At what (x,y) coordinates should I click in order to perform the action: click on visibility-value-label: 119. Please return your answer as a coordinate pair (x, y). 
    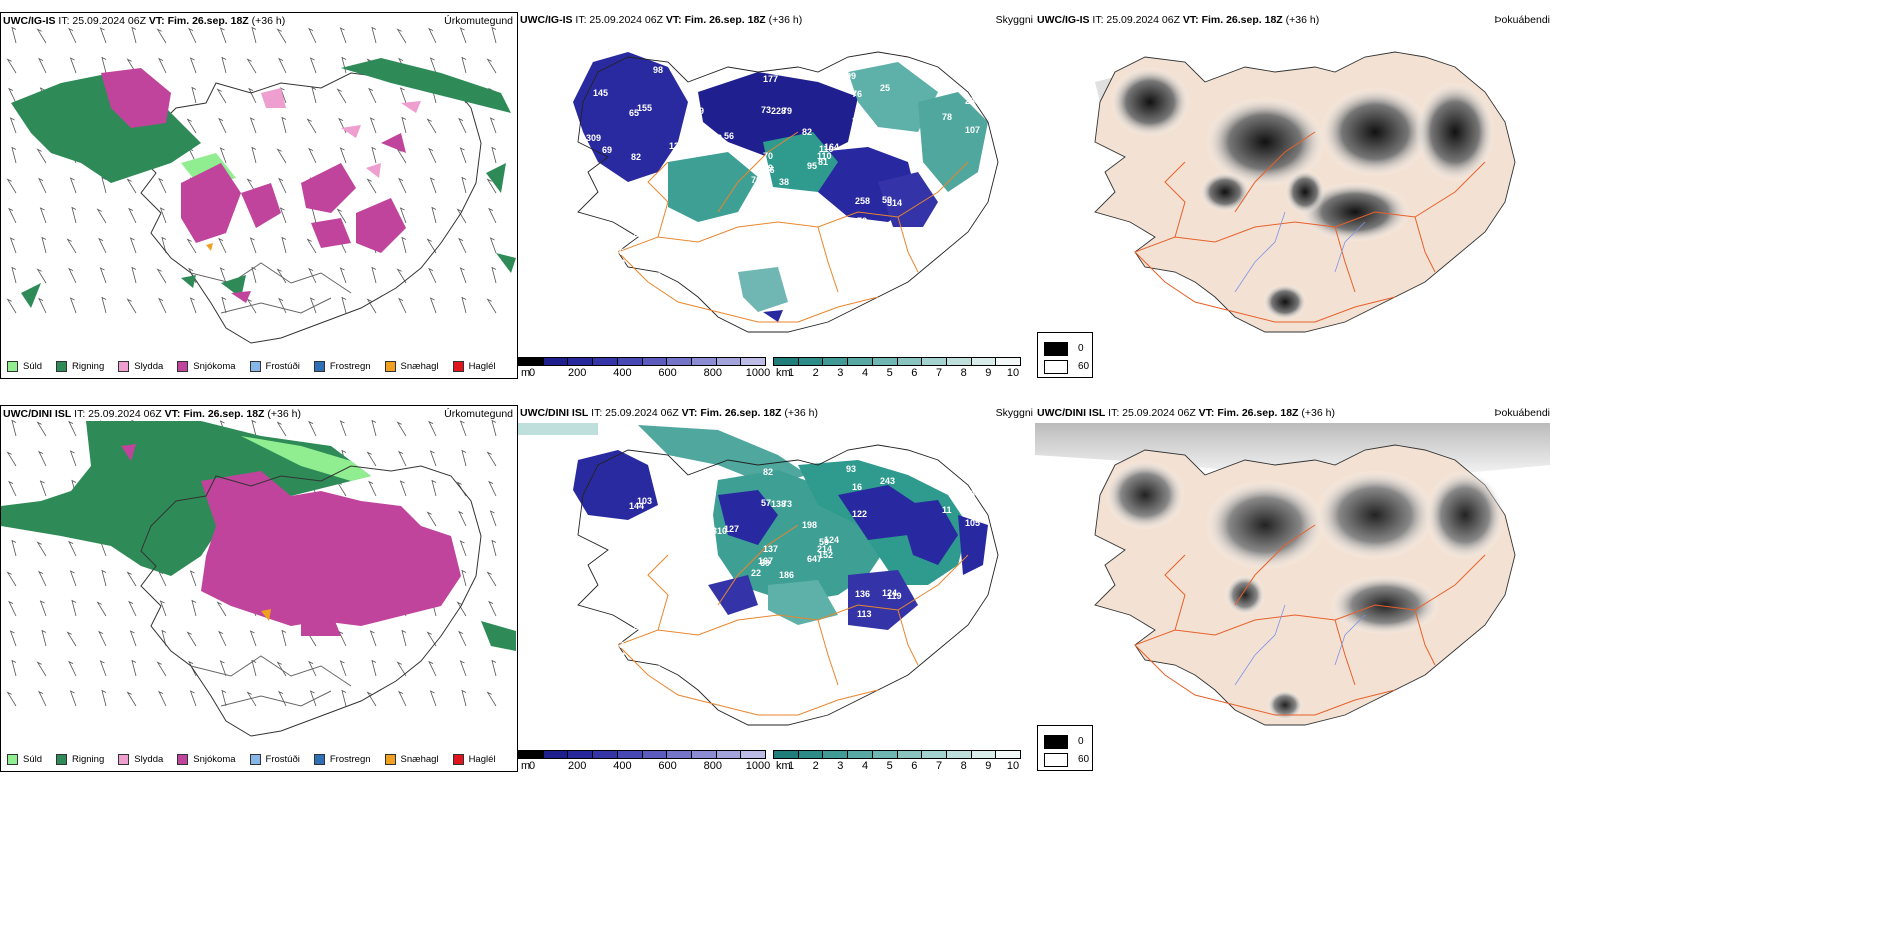
    Looking at the image, I should click on (894, 596).